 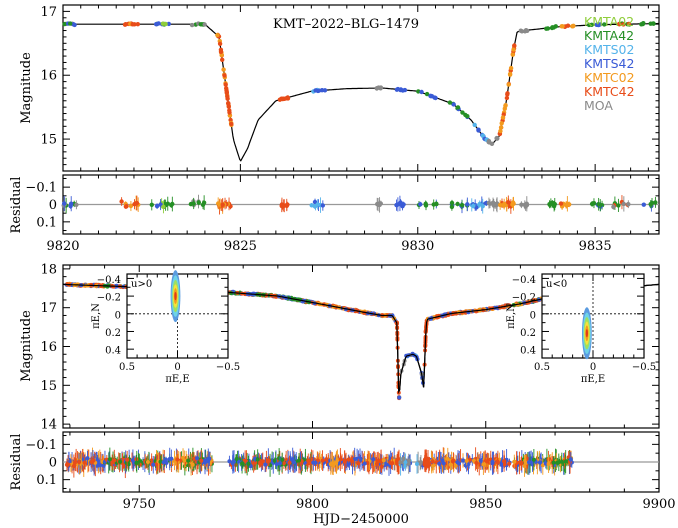 I want to click on x-axis-label: πE,E, so click(x=177, y=379).